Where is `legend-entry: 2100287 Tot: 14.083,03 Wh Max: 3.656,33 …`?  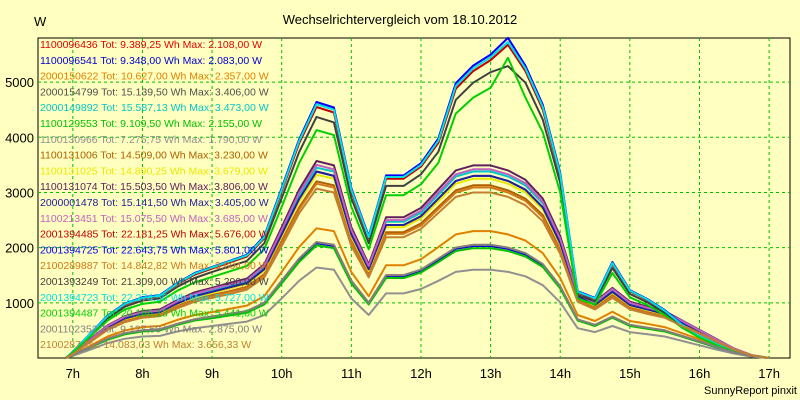
legend-entry: 2100287 Tot: 14.083,03 Wh Max: 3.656,33 … is located at coordinates (145, 345).